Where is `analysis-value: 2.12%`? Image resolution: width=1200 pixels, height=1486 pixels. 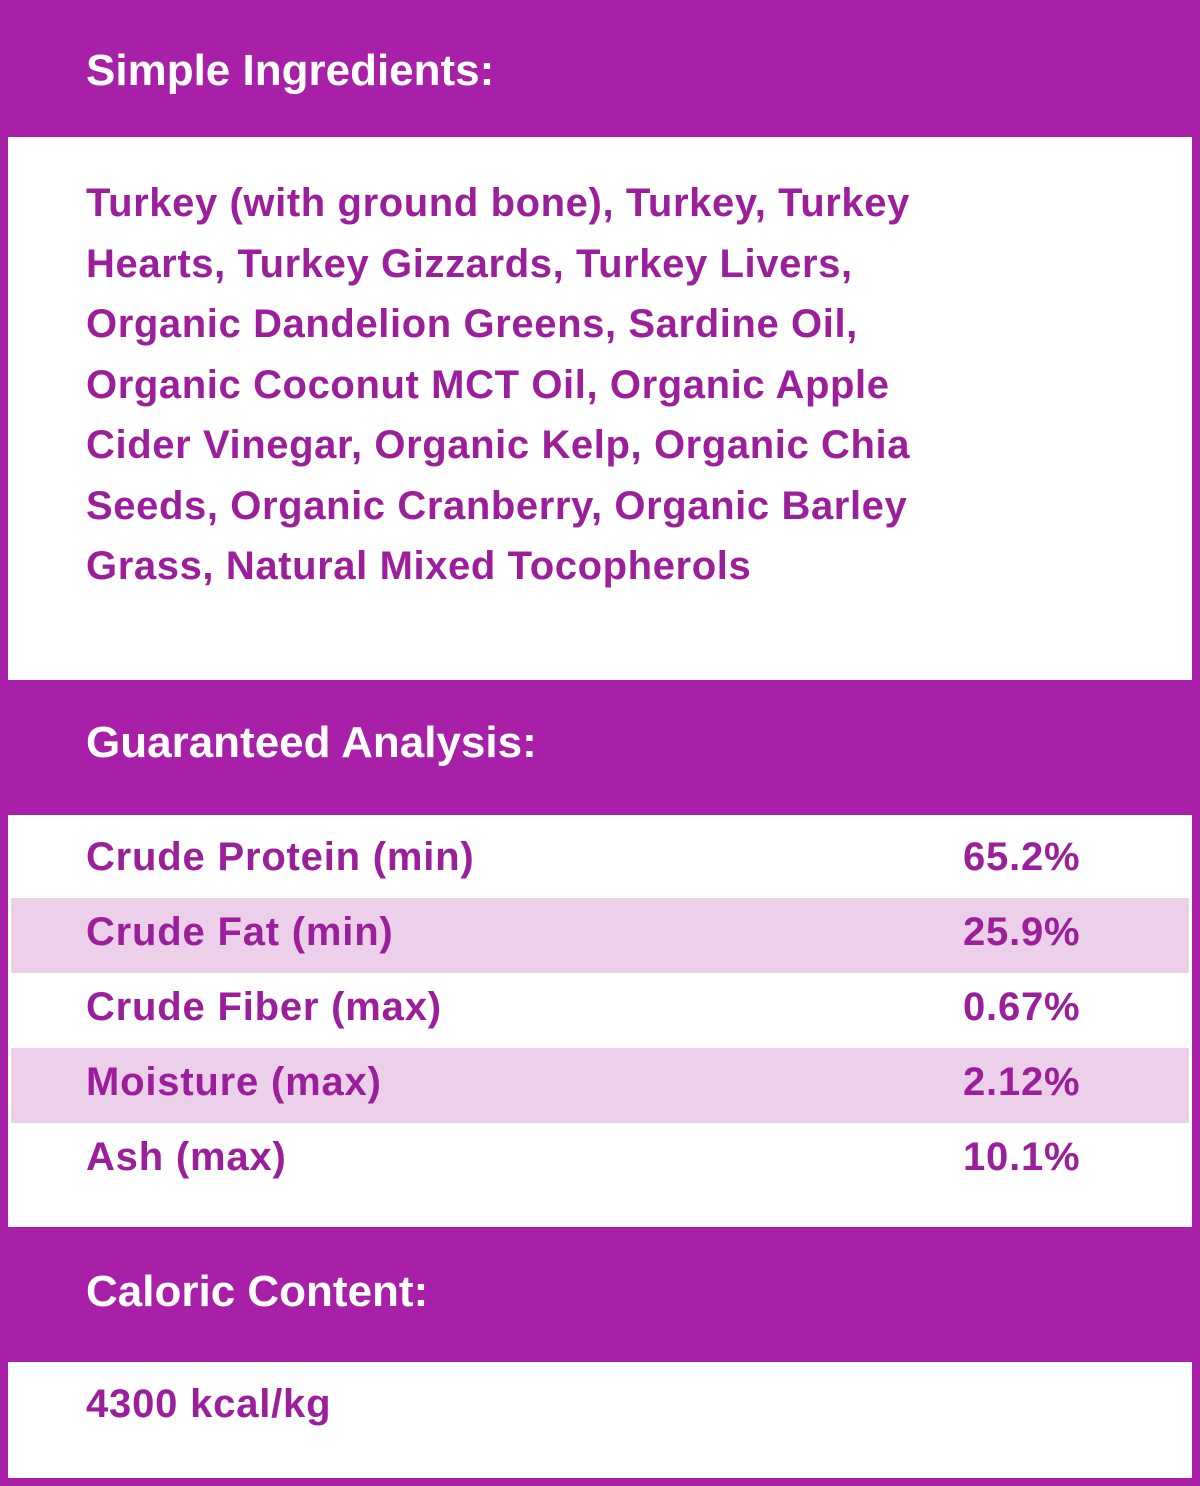
analysis-value: 2.12% is located at coordinates (1022, 1082).